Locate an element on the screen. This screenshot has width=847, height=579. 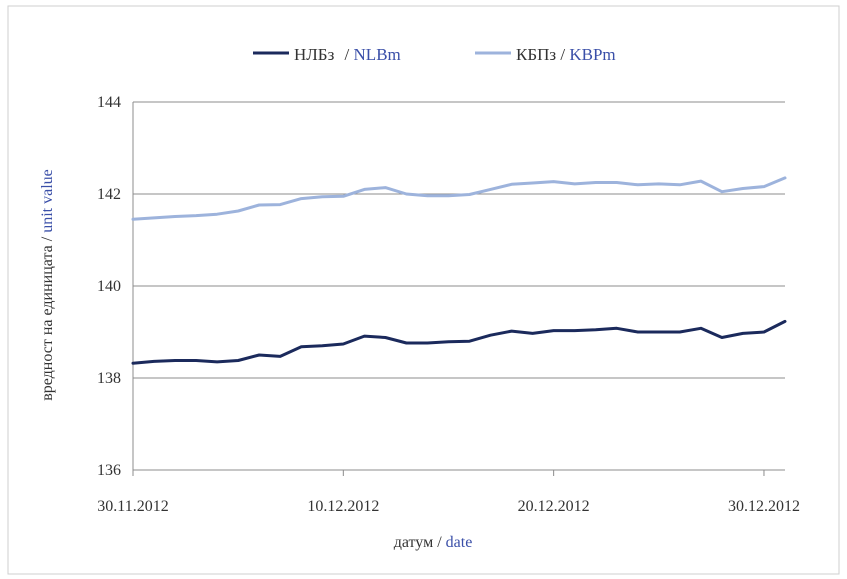
x-tick-label: 10.12.2012 is located at coordinates (343, 506).